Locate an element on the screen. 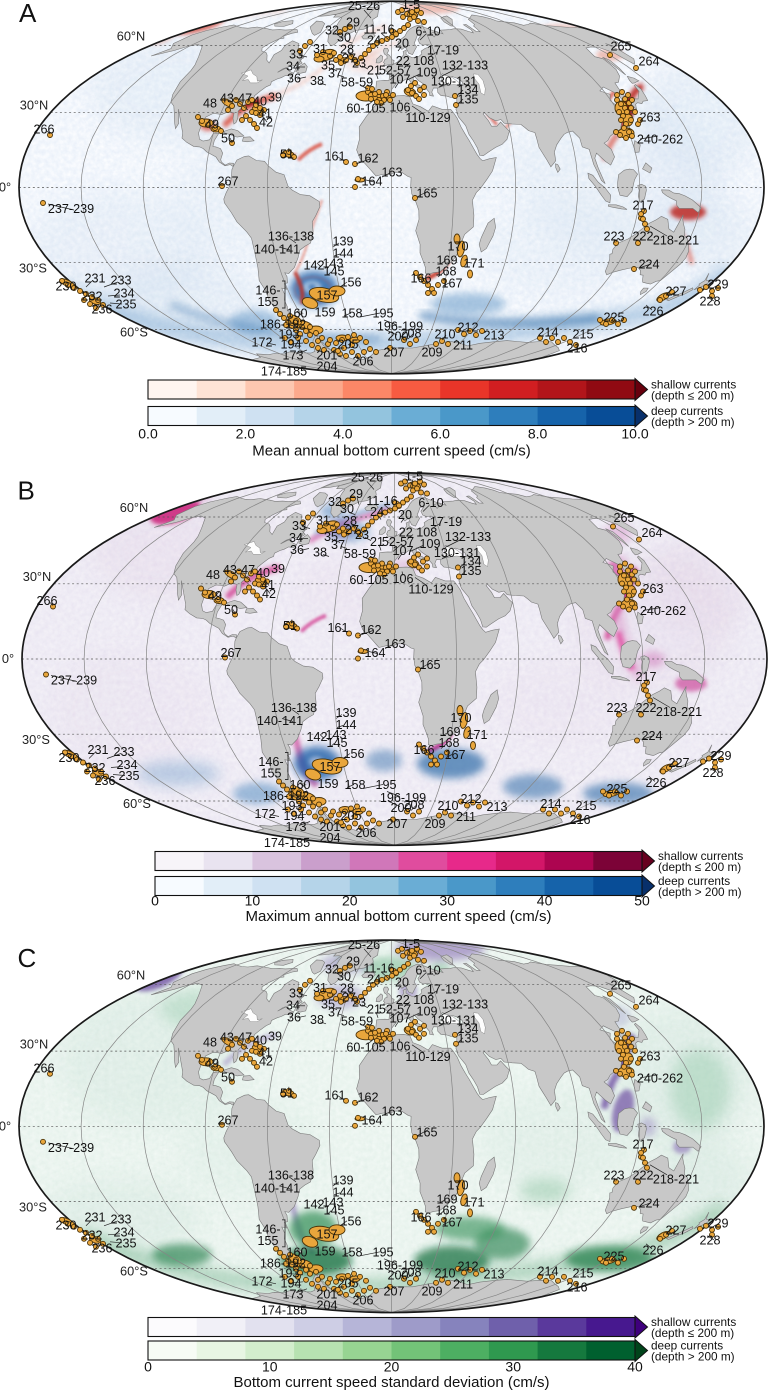 Image resolution: width=768 pixels, height=1399 pixels. svg-text: 231 is located at coordinates (94, 279).